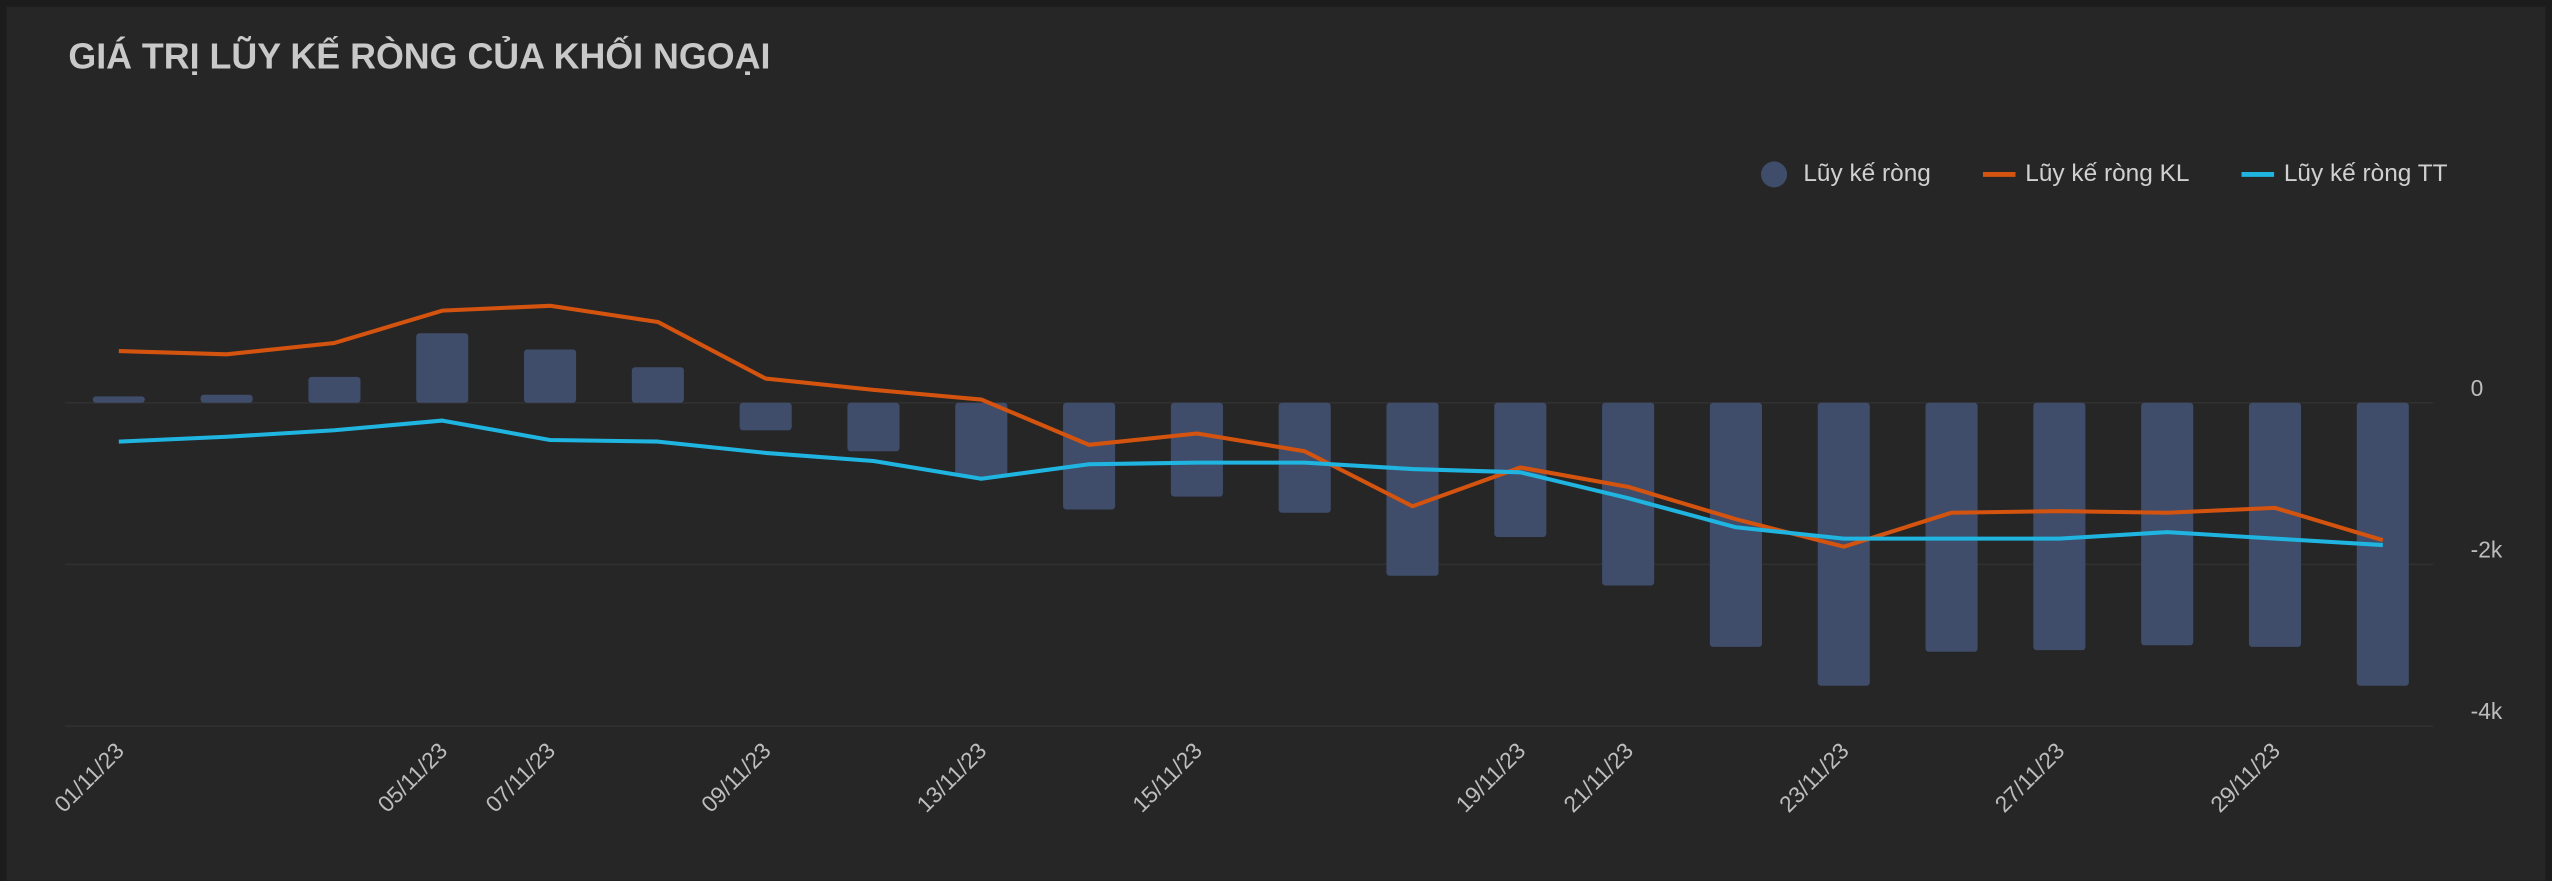  What do you see at coordinates (1867, 173) in the screenshot?
I see `legend-label: Lũy kế ròng` at bounding box center [1867, 173].